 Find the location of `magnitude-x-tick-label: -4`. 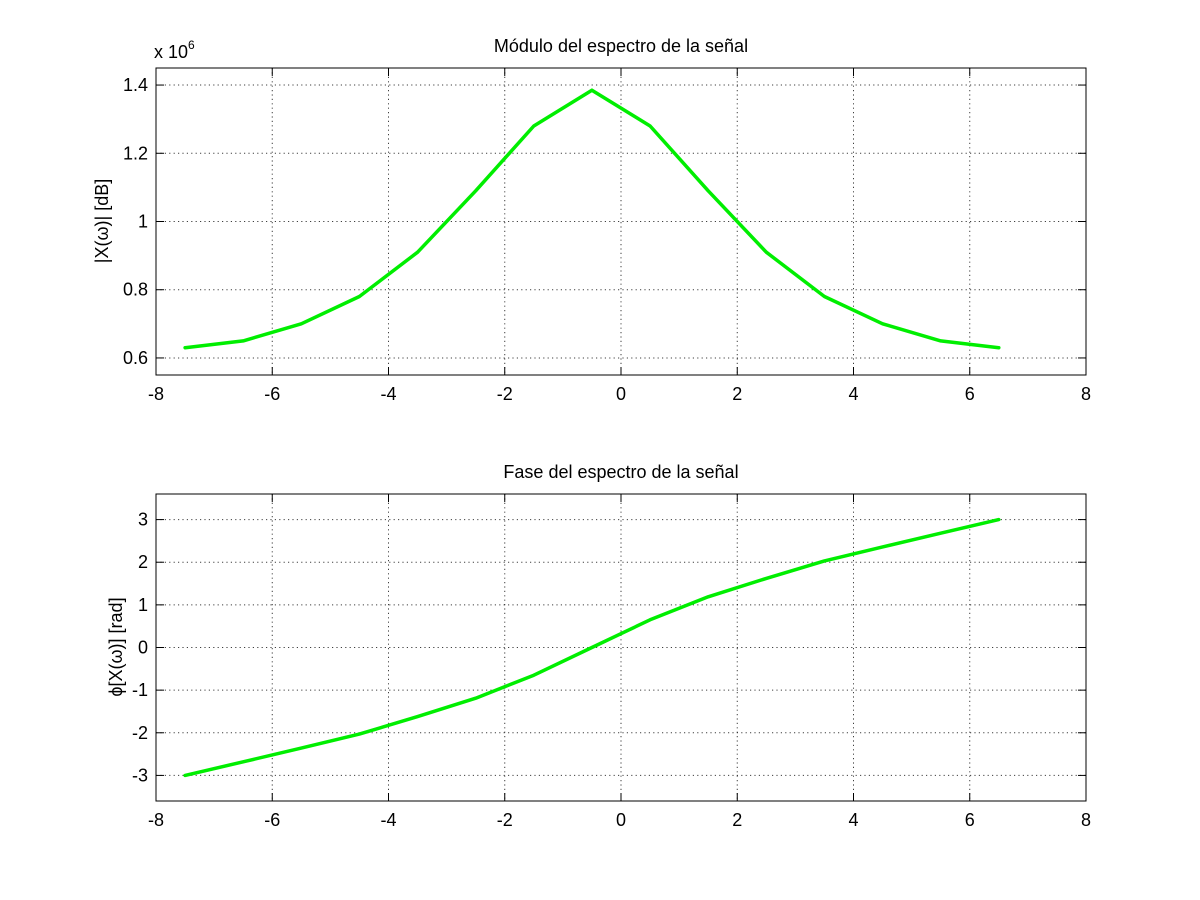

magnitude-x-tick-label: -4 is located at coordinates (388, 394).